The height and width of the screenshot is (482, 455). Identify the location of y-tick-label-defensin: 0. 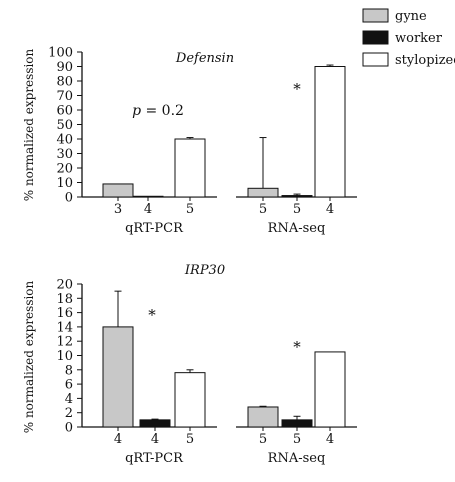
(69, 198).